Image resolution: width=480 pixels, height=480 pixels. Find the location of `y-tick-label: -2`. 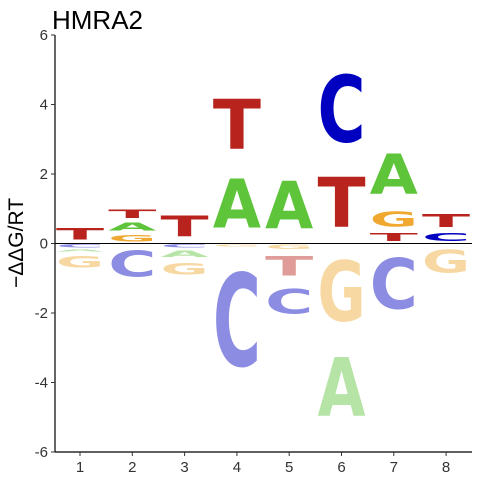

y-tick-label: -2 is located at coordinates (41, 313).